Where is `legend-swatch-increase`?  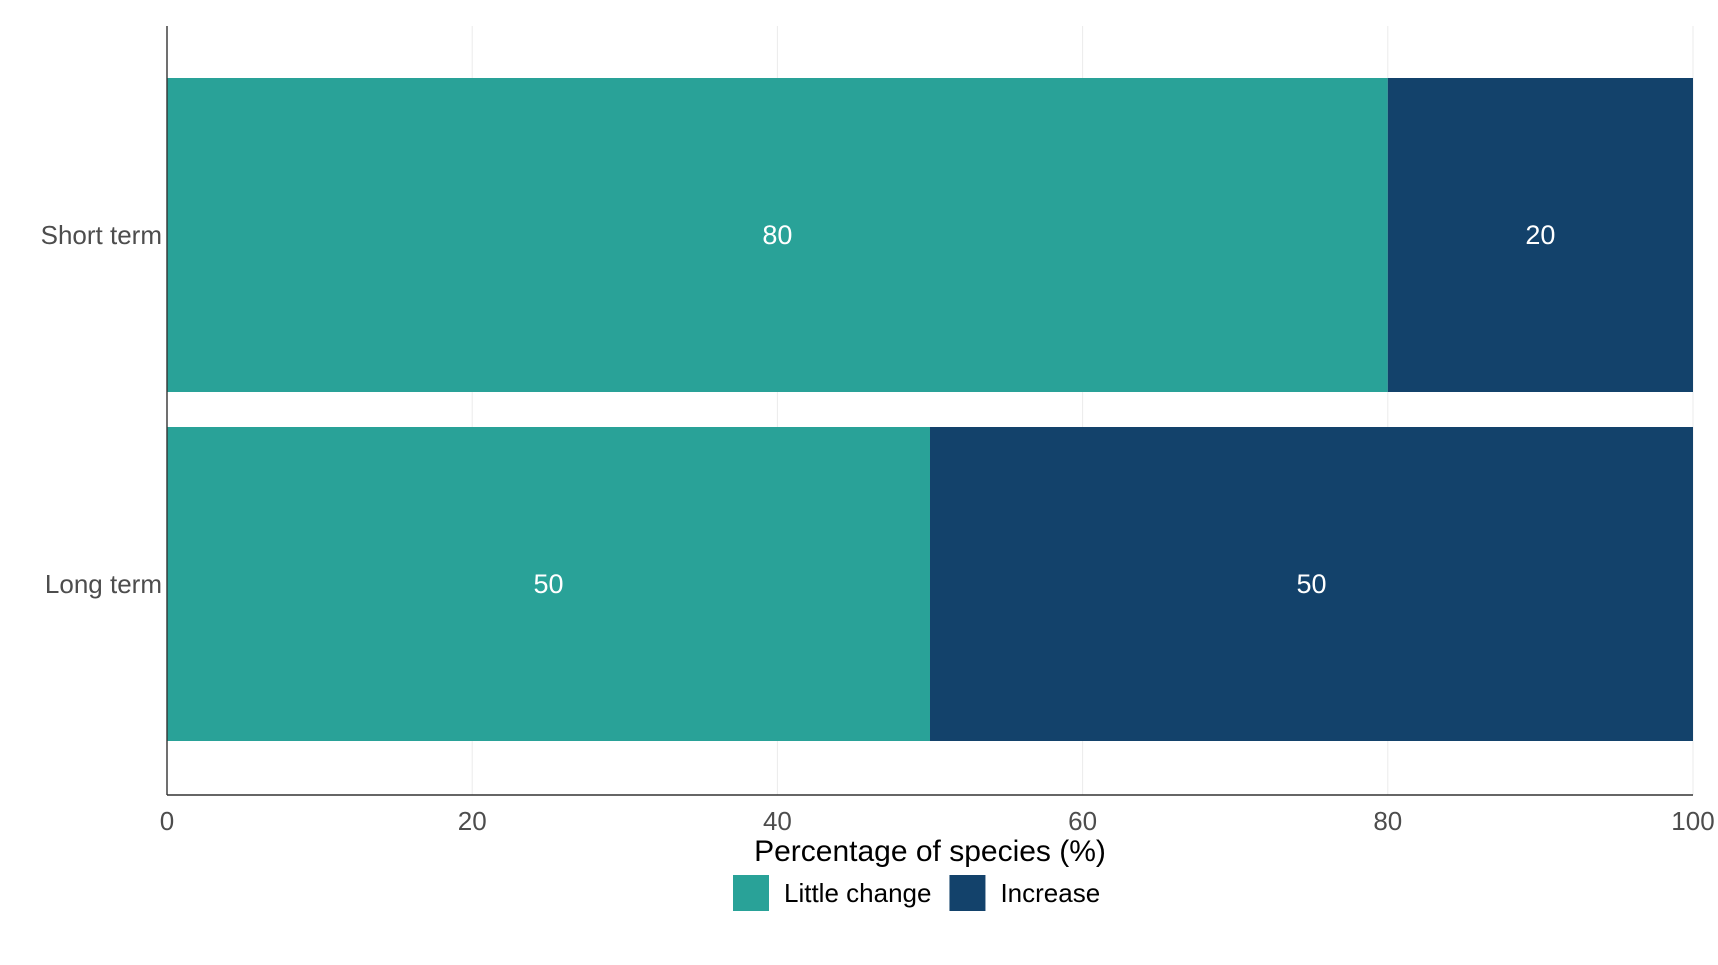
legend-swatch-increase is located at coordinates (967, 893).